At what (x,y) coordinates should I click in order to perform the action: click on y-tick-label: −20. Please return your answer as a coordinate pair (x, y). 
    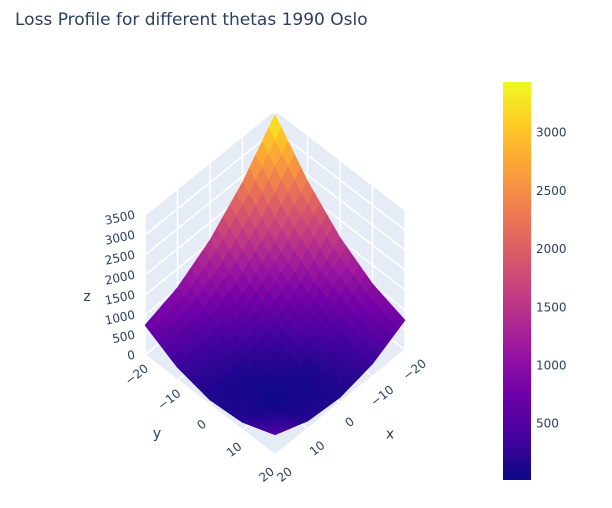
    Looking at the image, I should click on (136, 374).